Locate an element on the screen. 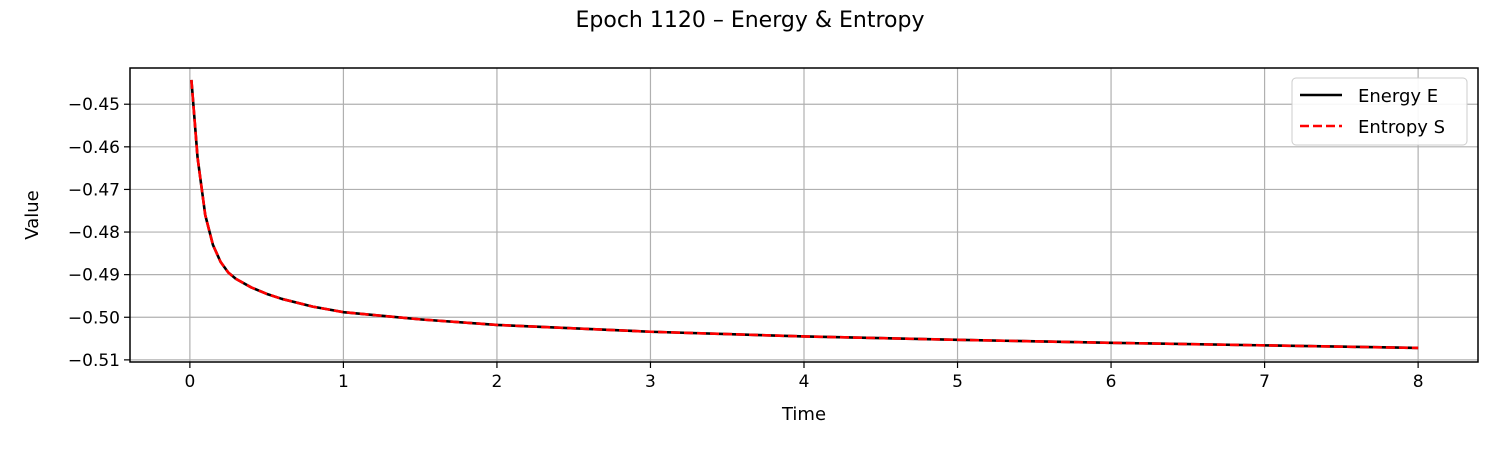 The width and height of the screenshot is (1500, 450). y-tick-label: −0.45 is located at coordinates (94, 105).